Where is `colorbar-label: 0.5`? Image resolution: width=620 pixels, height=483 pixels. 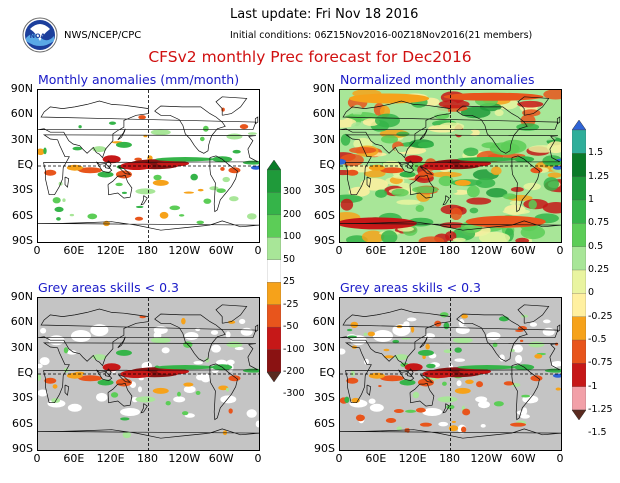
colorbar-label: 0.5 is located at coordinates (596, 246).